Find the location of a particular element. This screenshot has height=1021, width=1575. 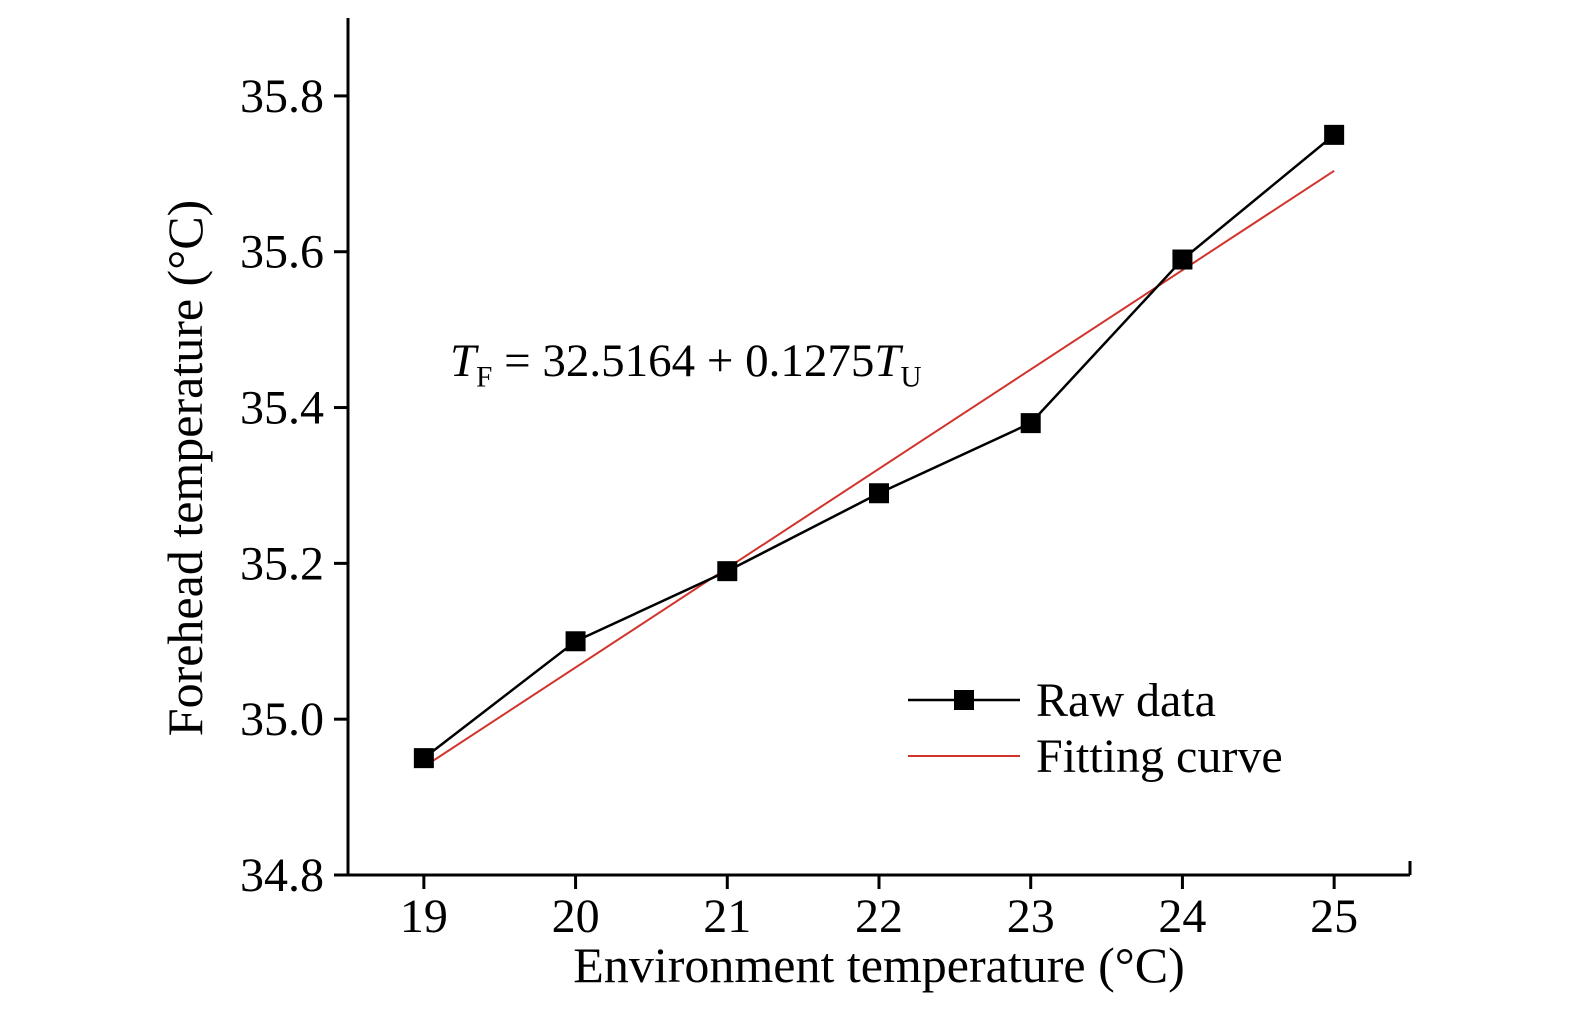

fit-equation: TF = 32.5164 + 0.1275TU is located at coordinates (686, 364).